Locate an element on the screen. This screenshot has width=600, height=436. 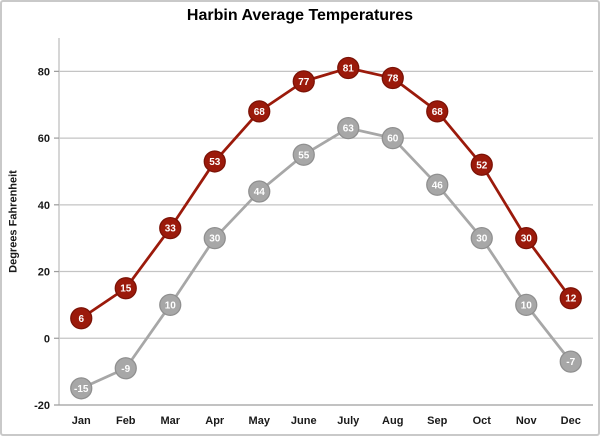
gray-series-marker-label: -15 is located at coordinates (81, 389).